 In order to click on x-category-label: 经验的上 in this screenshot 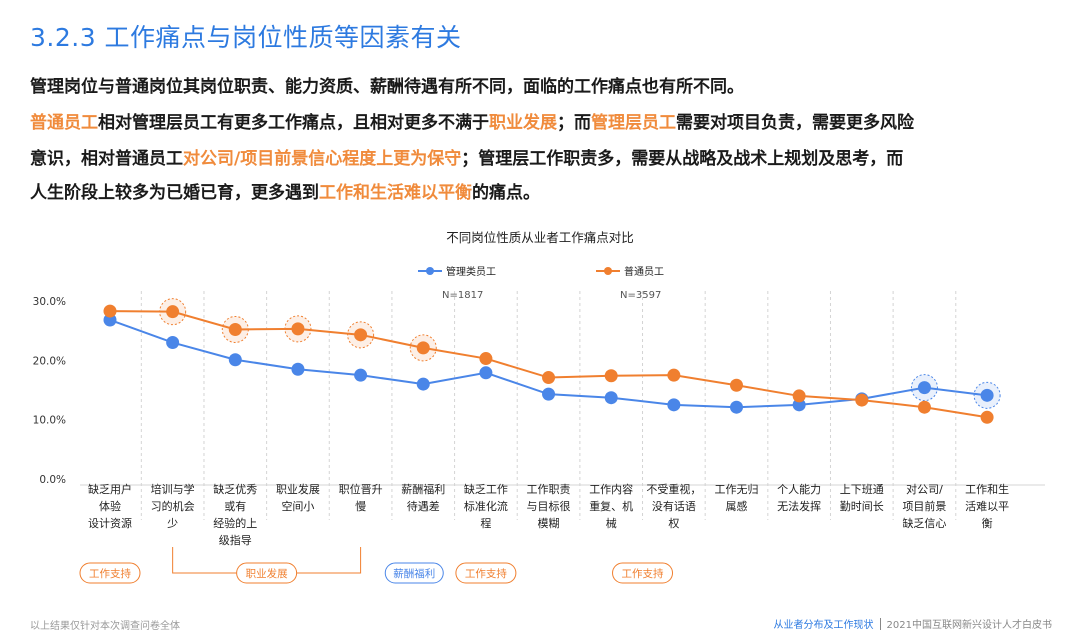, I will do `click(235, 523)`.